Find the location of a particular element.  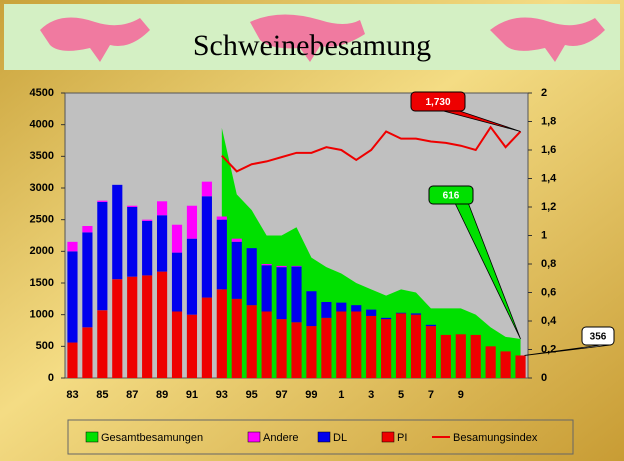

y-tick-label: 3500 is located at coordinates (42, 156).